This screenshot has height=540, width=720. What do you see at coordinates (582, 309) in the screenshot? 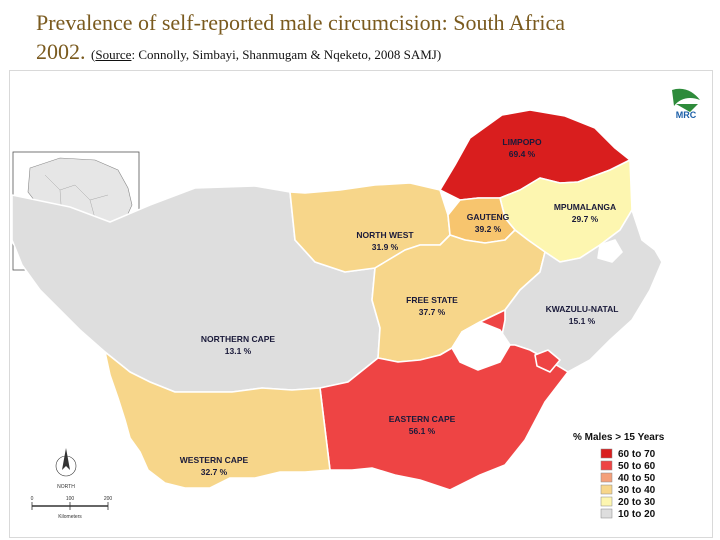
I see `label-kwazulu-natal: KWAZULU-NATAL` at bounding box center [582, 309].